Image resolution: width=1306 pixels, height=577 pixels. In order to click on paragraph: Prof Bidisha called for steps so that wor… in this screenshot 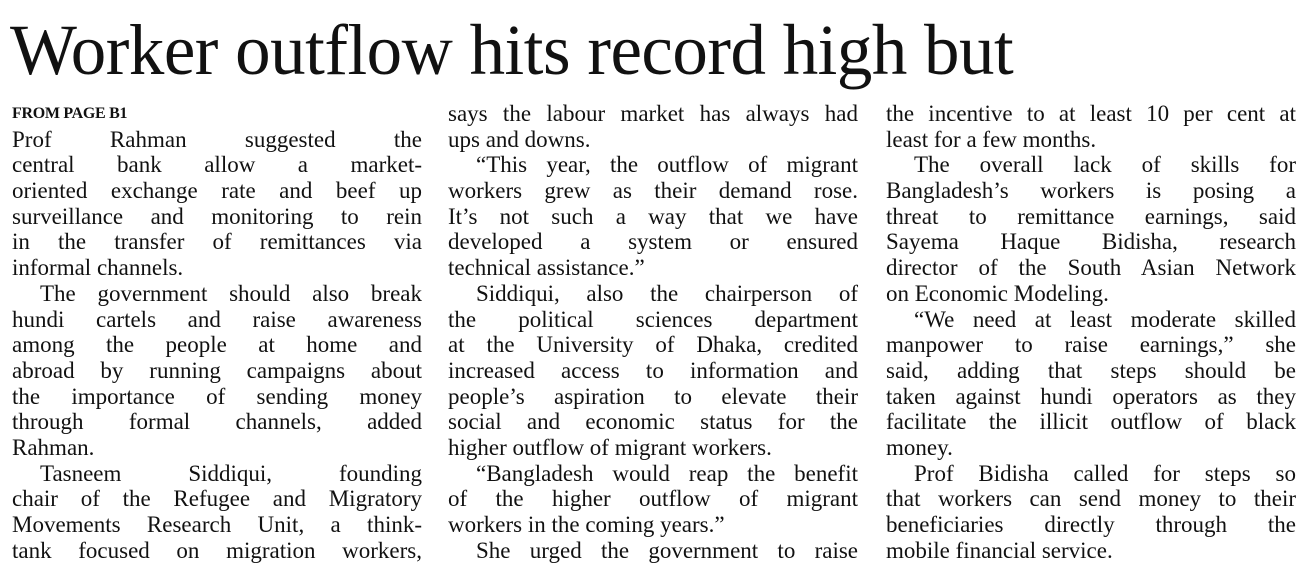, I will do `click(1091, 512)`.